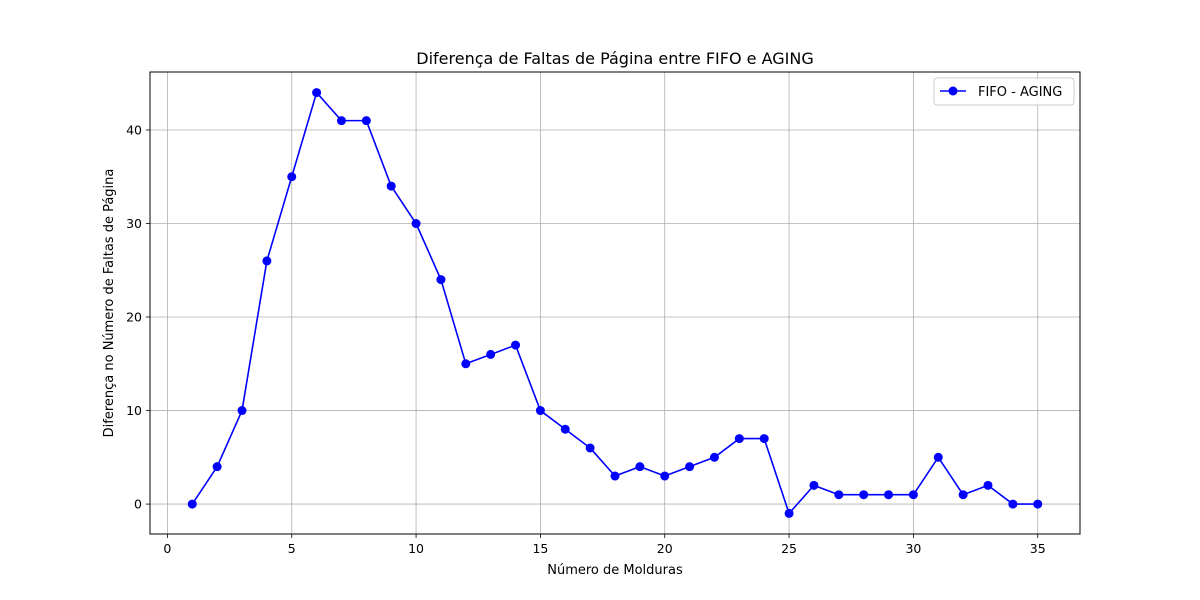 Image resolution: width=1200 pixels, height=600 pixels. I want to click on x-axis-label: Número de Molduras, so click(615, 570).